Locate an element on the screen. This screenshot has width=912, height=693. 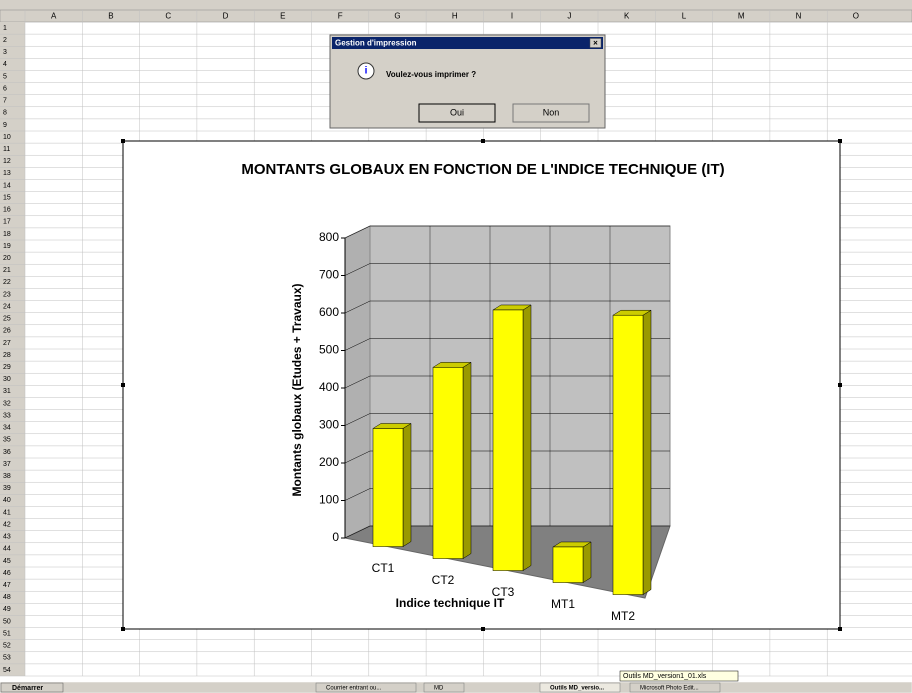
row-header: 30 is located at coordinates (7, 379).